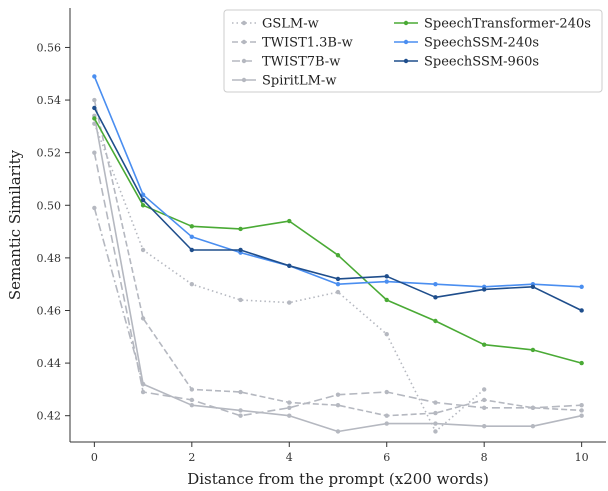 The image size is (608, 491). I want to click on legend-label: GSLM-w, so click(290, 24).